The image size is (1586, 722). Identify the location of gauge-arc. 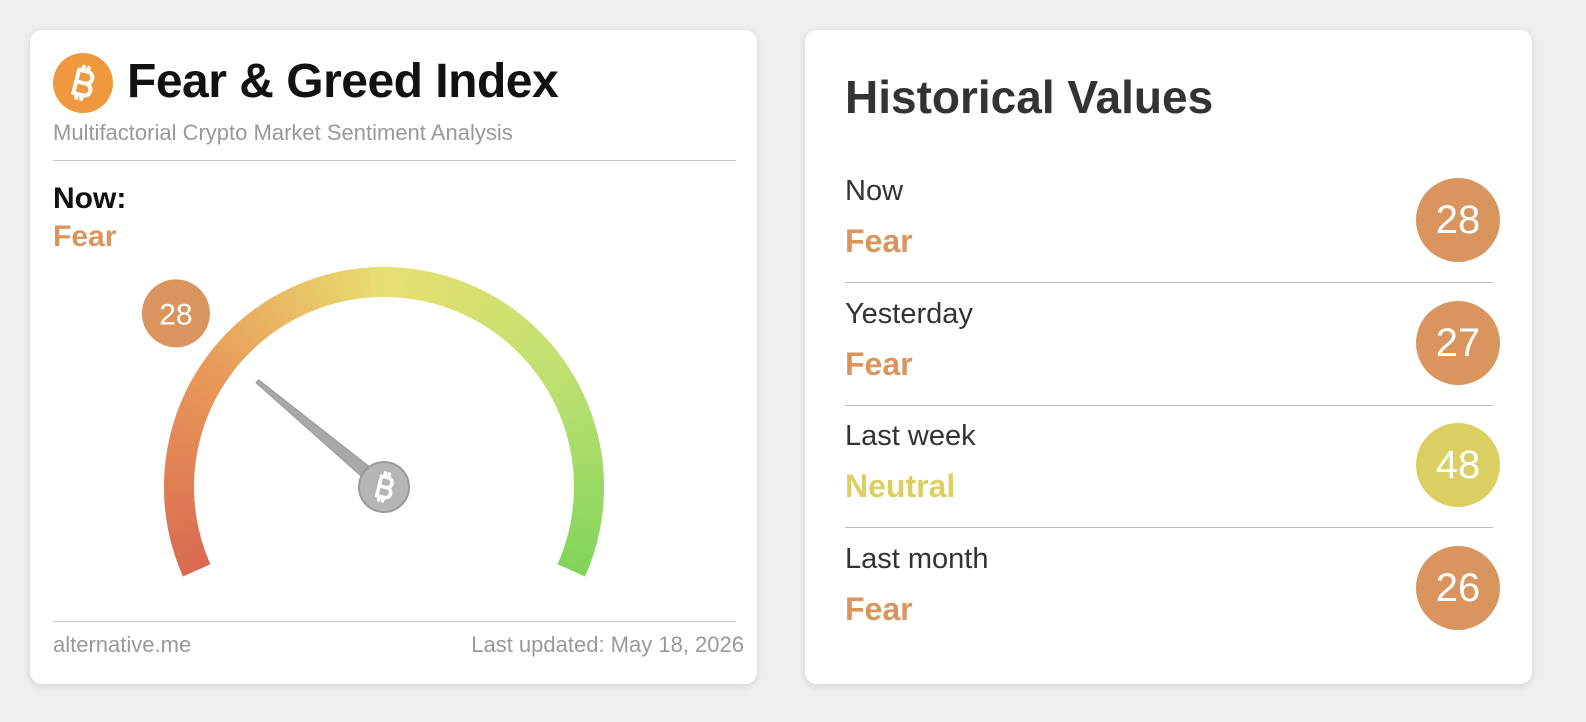
(572, 567).